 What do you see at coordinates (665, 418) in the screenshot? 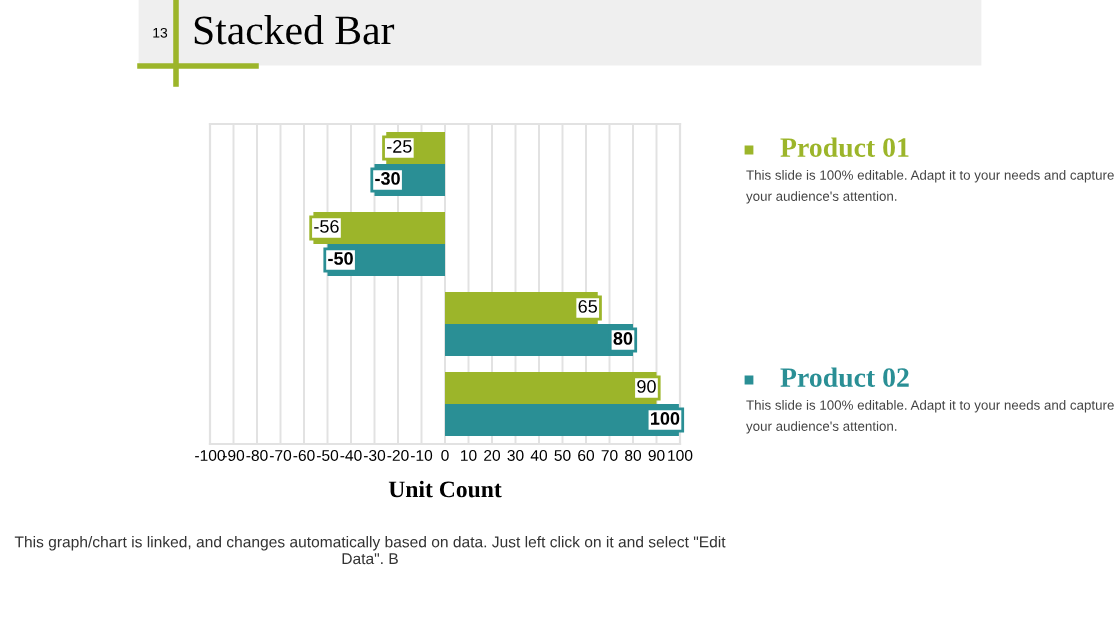
I see `data-label: 100` at bounding box center [665, 418].